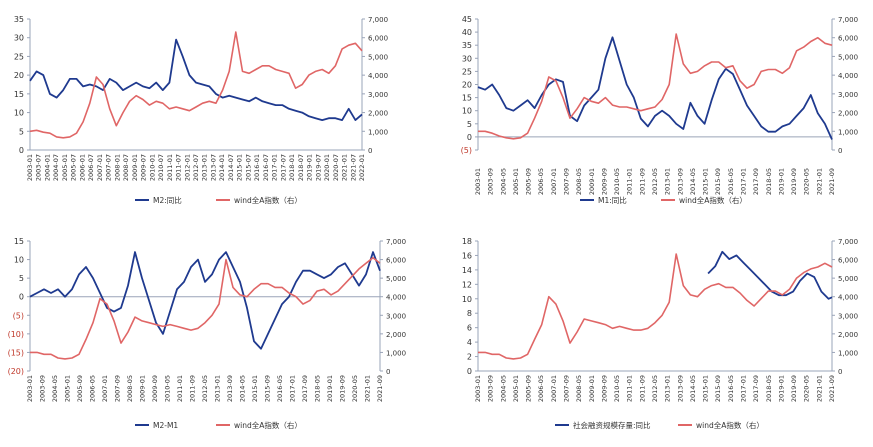 The width and height of the screenshot is (873, 447). What do you see at coordinates (396, 298) in the screenshot?
I see `right-tick-label: 4,000` at bounding box center [396, 298].